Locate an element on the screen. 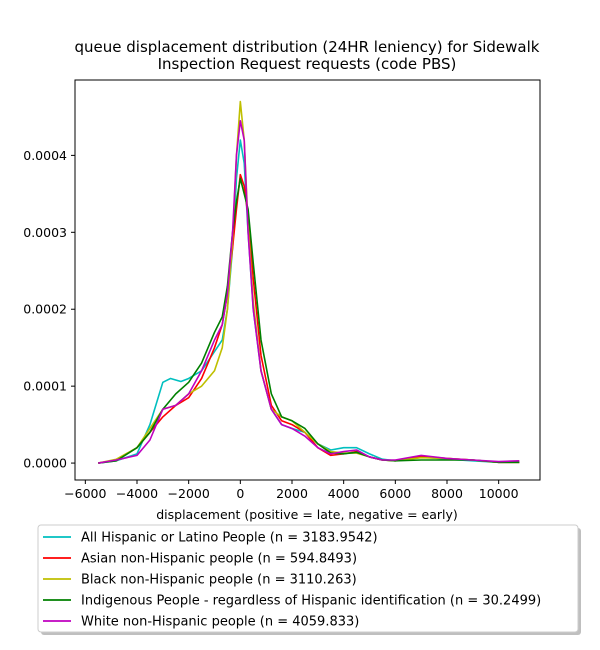 The image size is (600, 650). x-tick-label: 4000 is located at coordinates (344, 493).